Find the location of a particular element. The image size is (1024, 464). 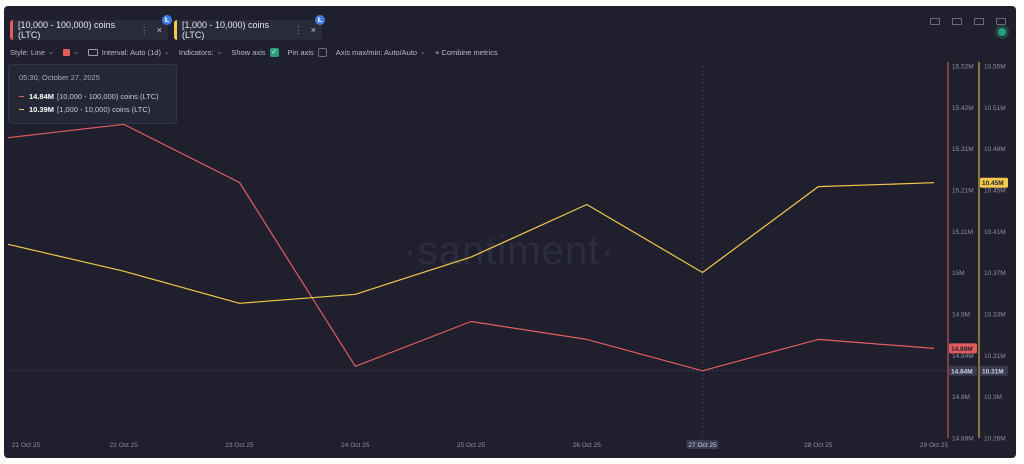

right-axis-tick-label: 10.26M is located at coordinates (995, 439).